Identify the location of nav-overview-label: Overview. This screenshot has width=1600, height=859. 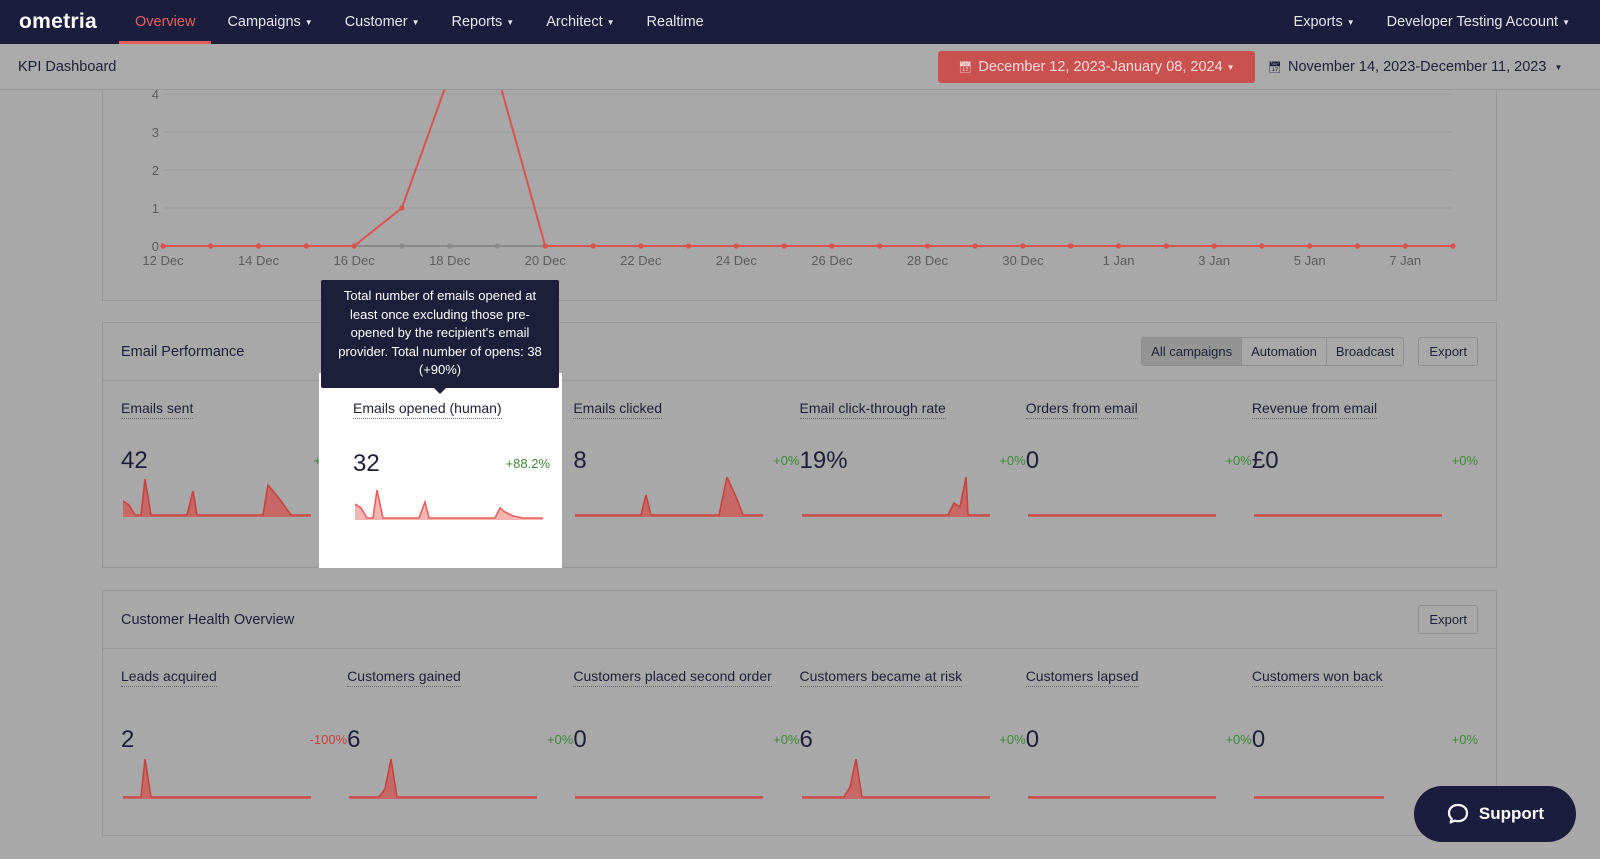
(165, 22).